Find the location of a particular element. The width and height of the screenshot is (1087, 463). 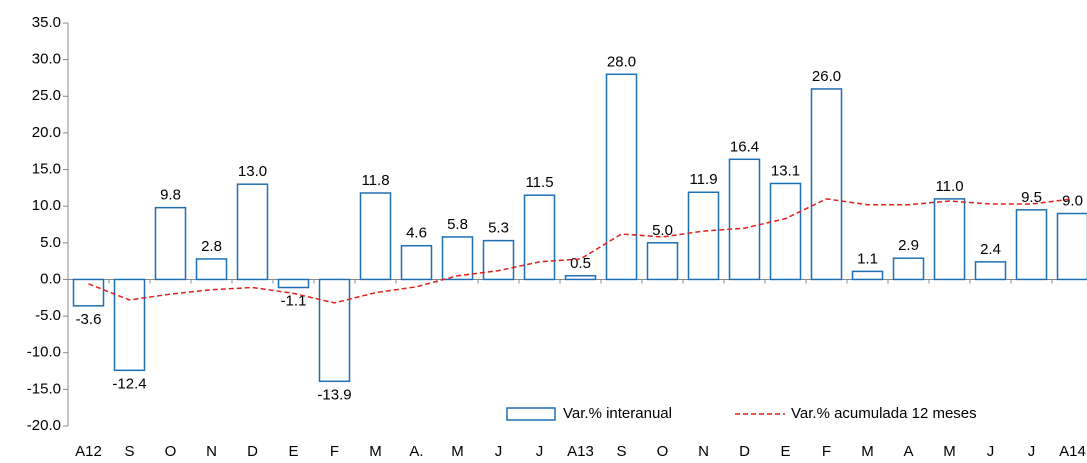

data-label: 9.0 is located at coordinates (1072, 200).